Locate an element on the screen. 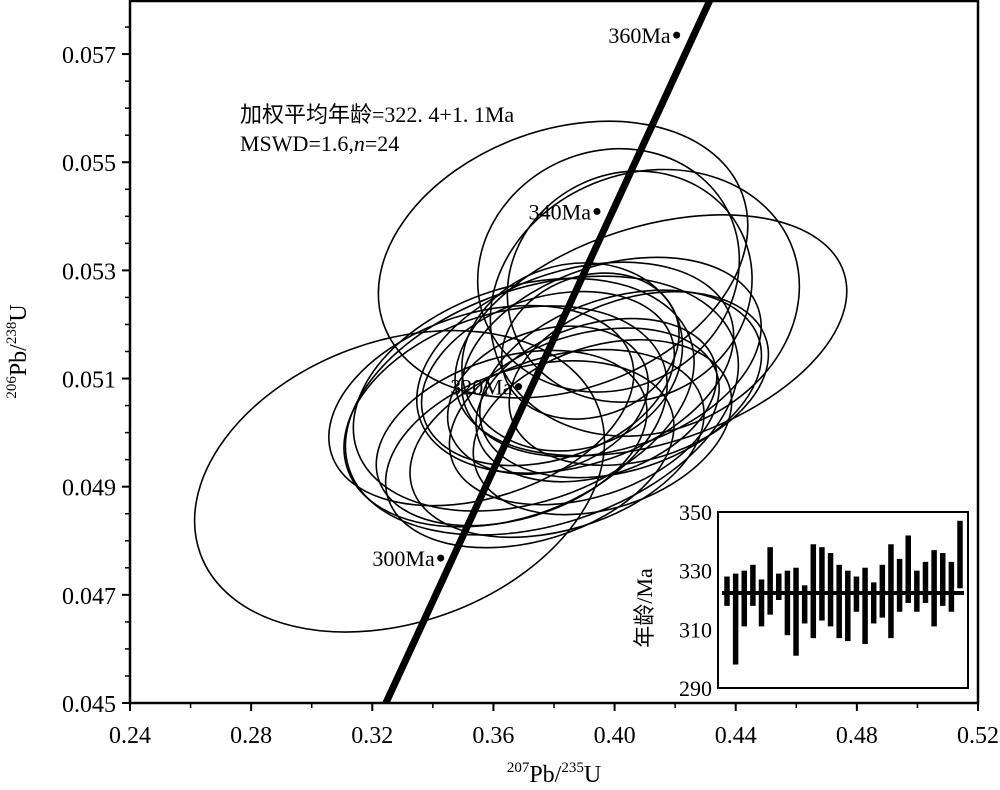  y-tick-label: 0.053 is located at coordinates (89, 272).